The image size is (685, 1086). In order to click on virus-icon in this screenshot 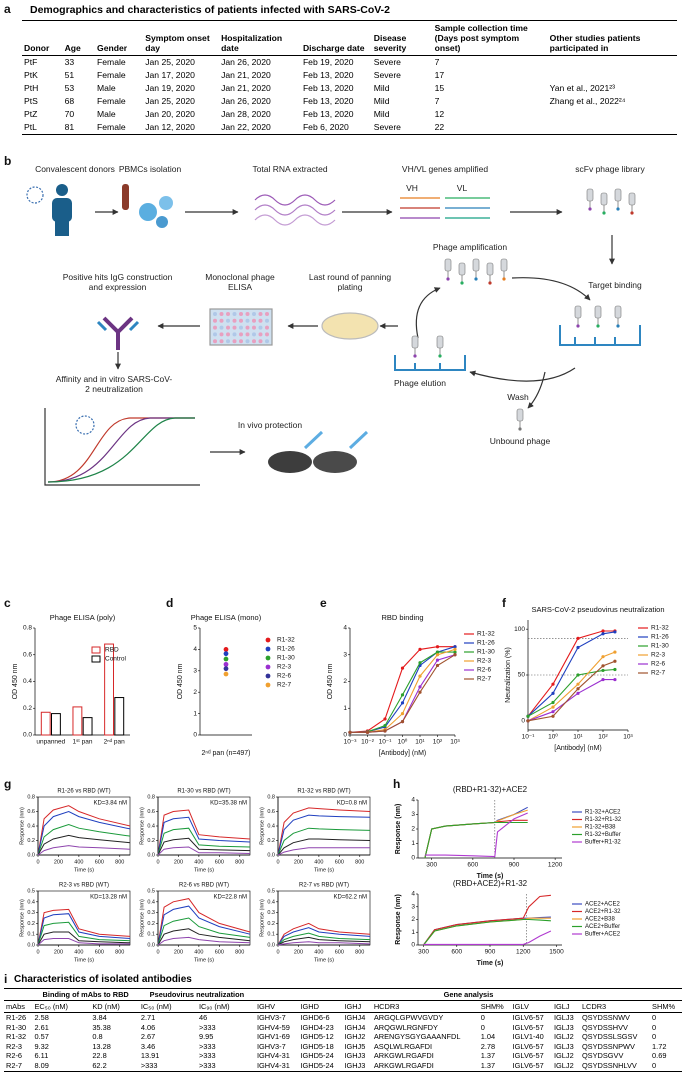, I will do `click(35, 195)`.